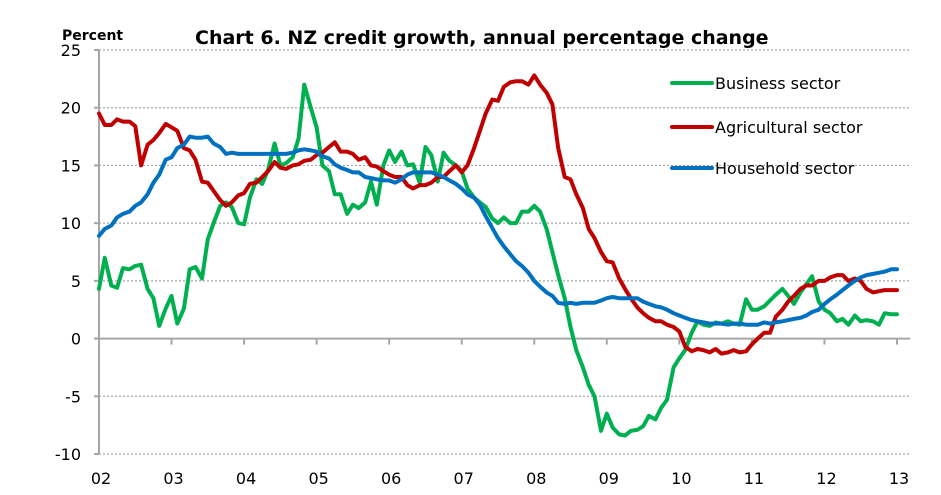 This screenshot has width=941, height=495. What do you see at coordinates (609, 478) in the screenshot?
I see `x-tick-label: 09` at bounding box center [609, 478].